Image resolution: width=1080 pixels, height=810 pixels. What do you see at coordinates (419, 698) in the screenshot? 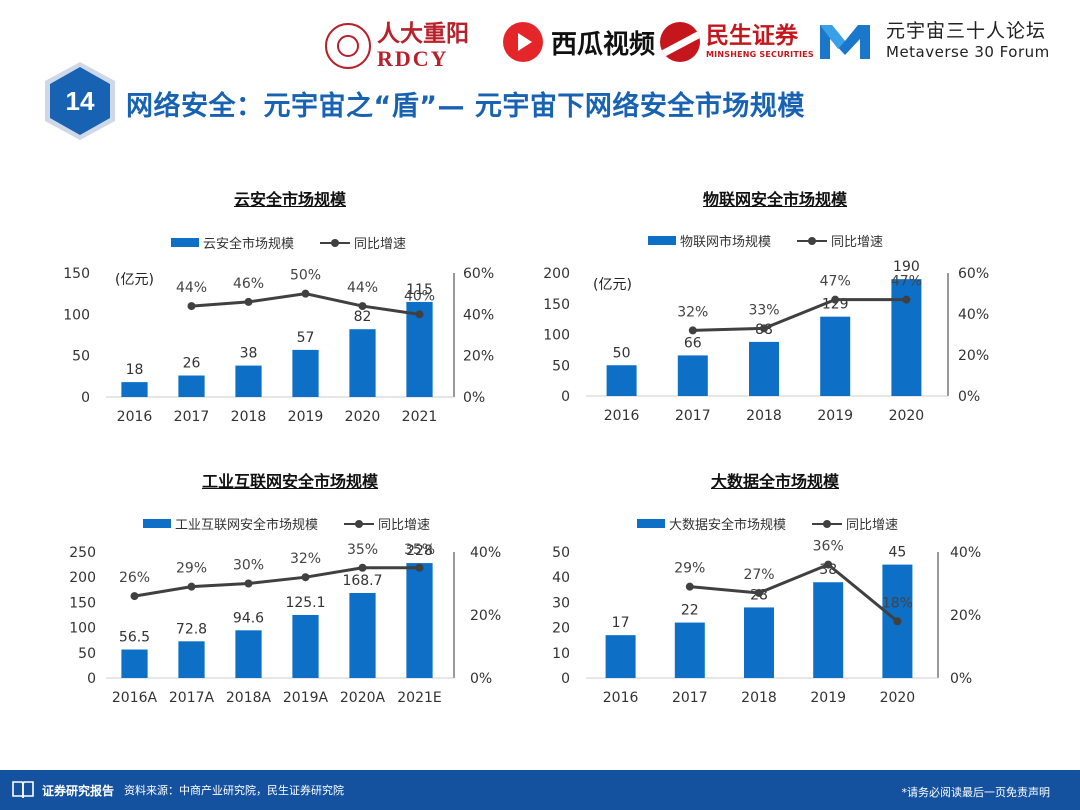
I see `x-tick-label: 2021E` at bounding box center [419, 698].